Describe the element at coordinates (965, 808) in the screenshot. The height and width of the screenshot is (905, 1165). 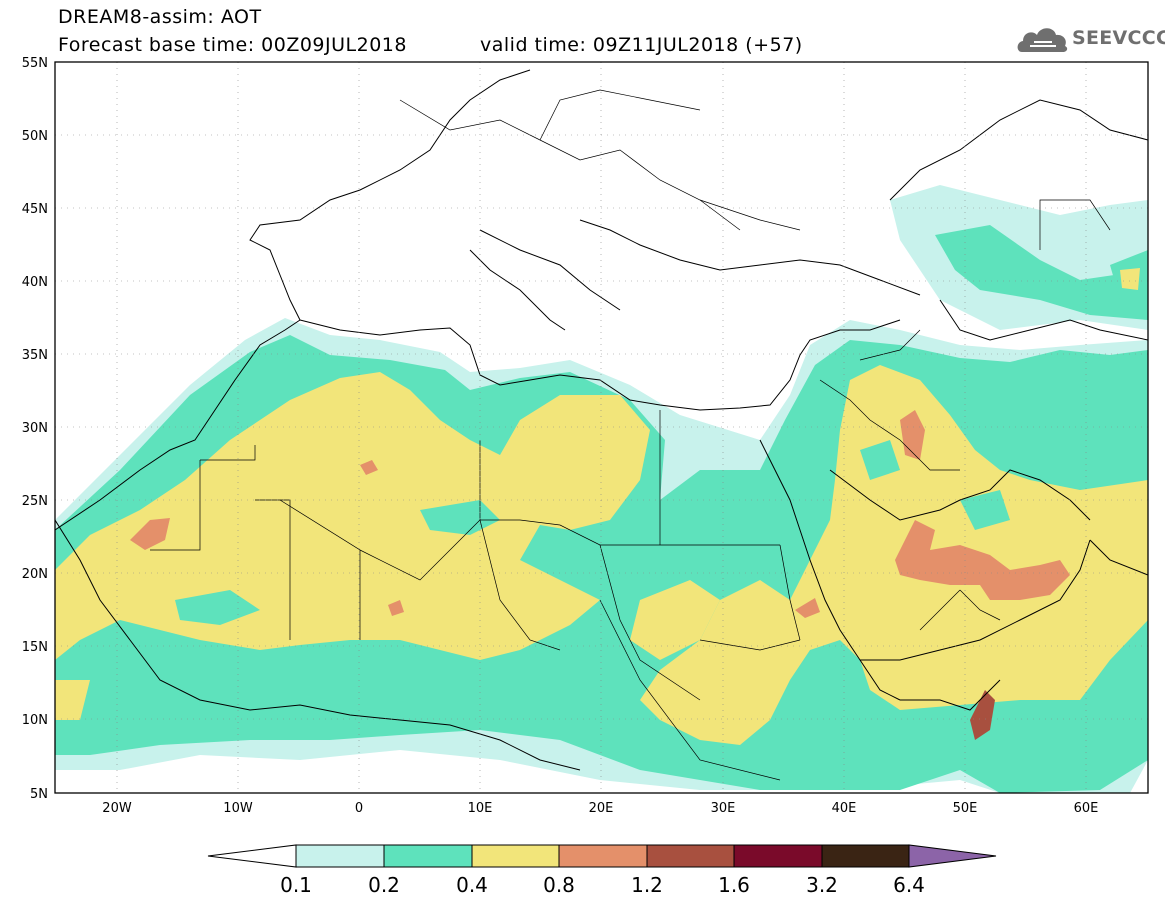
I see `lon-label-50e: 50E` at that location.